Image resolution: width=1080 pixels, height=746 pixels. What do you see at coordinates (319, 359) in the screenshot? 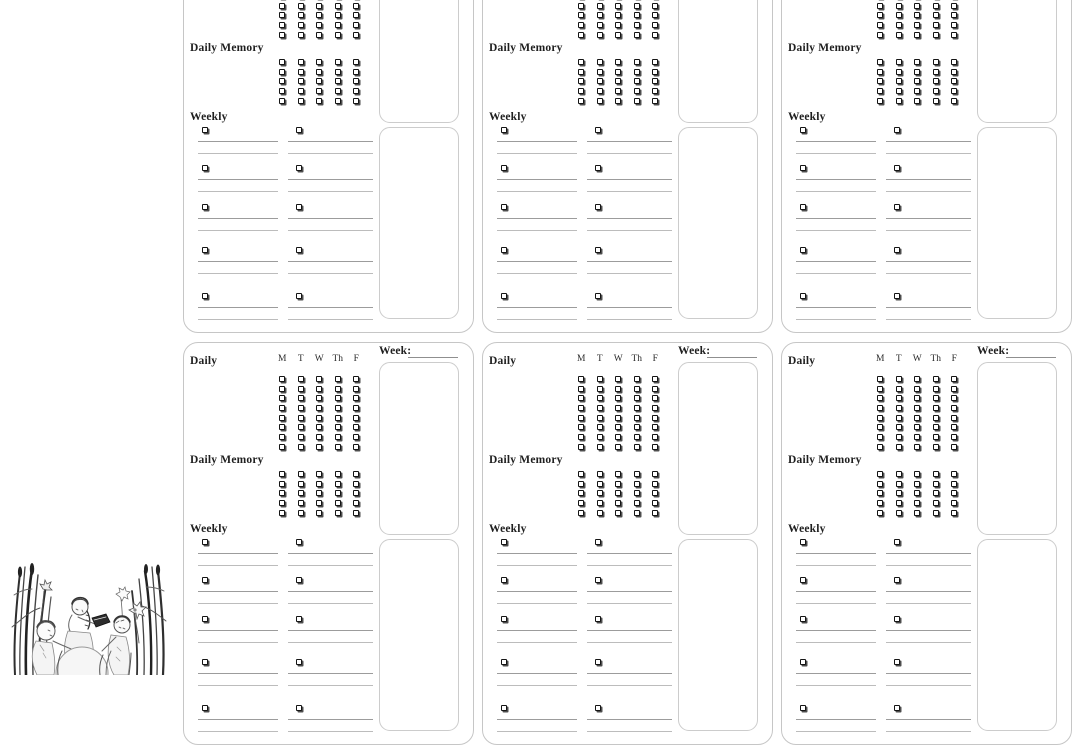
I see `day-header-wednesday: W` at bounding box center [319, 359].